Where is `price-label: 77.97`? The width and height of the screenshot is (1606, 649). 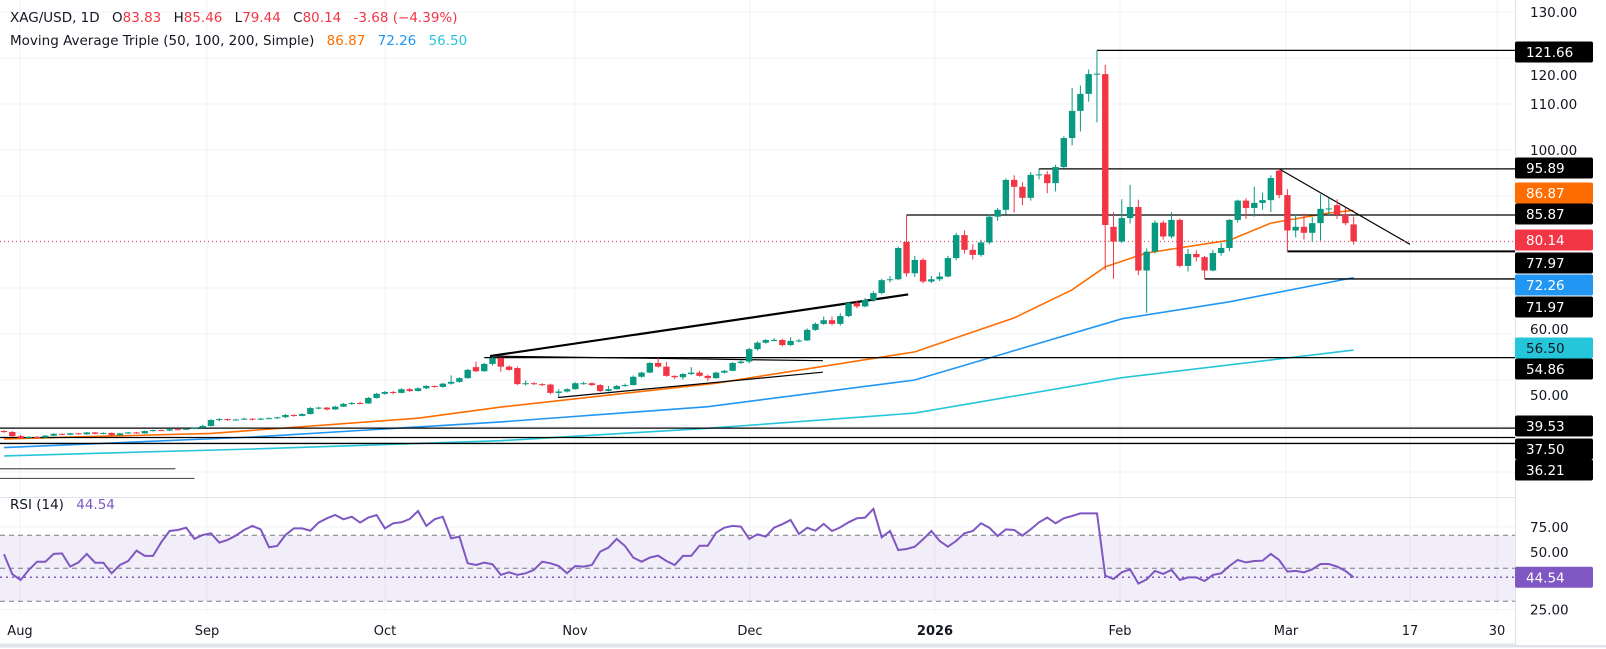 price-label: 77.97 is located at coordinates (1554, 263).